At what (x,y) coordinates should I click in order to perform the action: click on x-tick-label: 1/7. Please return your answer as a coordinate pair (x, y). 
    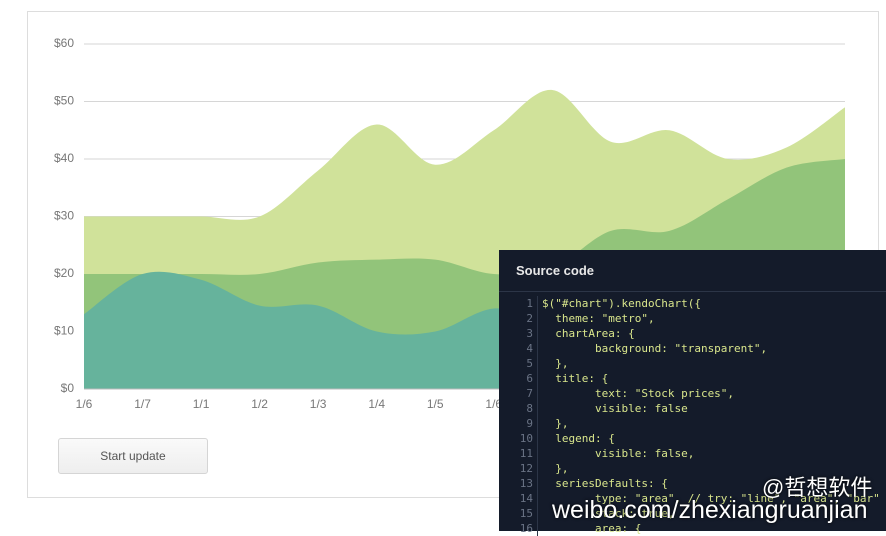
    Looking at the image, I should click on (142, 404).